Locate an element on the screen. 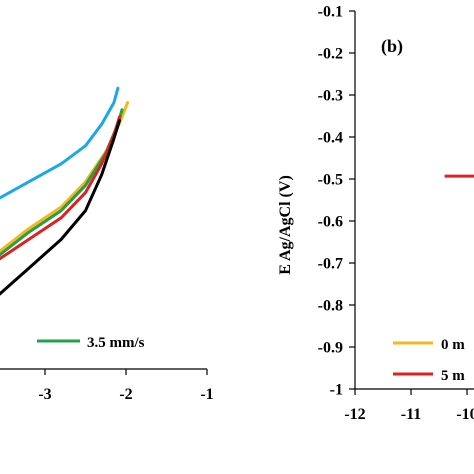 This screenshot has height=474, width=474. right-x-tick-label-11: -11 is located at coordinates (411, 414).